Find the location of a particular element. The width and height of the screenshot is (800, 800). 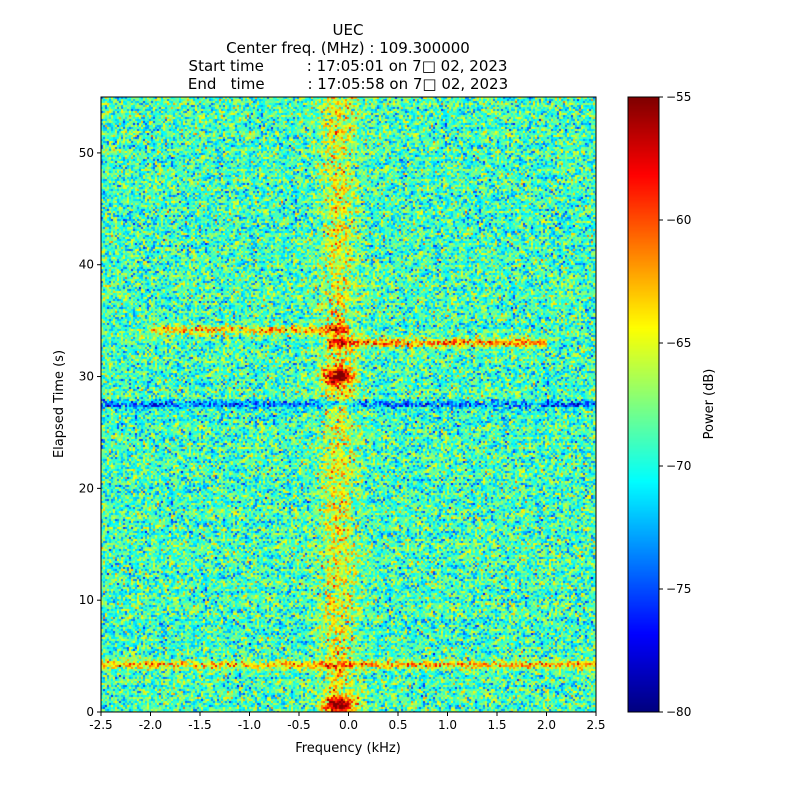

x-axis-ticks: -2.5 -2.0 -1.5 -1.0 -0.5 0.0 0.5 1.0 1.5 2.0 2.5 is located at coordinates (347, 722).